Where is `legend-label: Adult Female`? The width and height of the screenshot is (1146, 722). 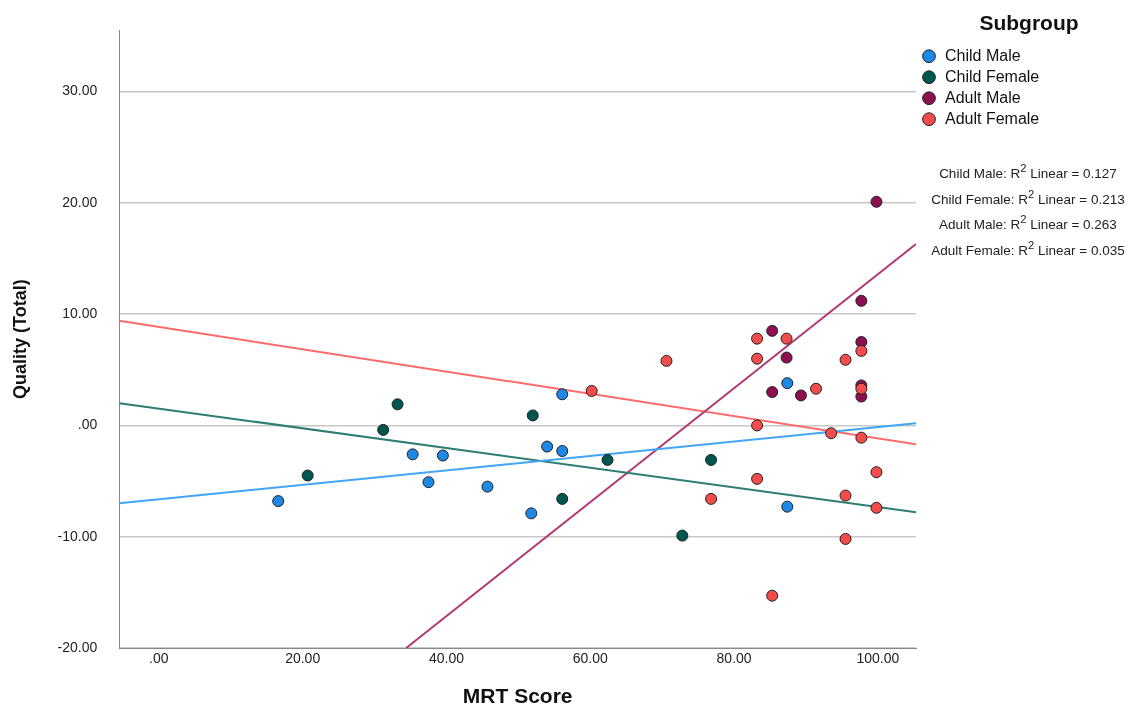 legend-label: Adult Female is located at coordinates (992, 118).